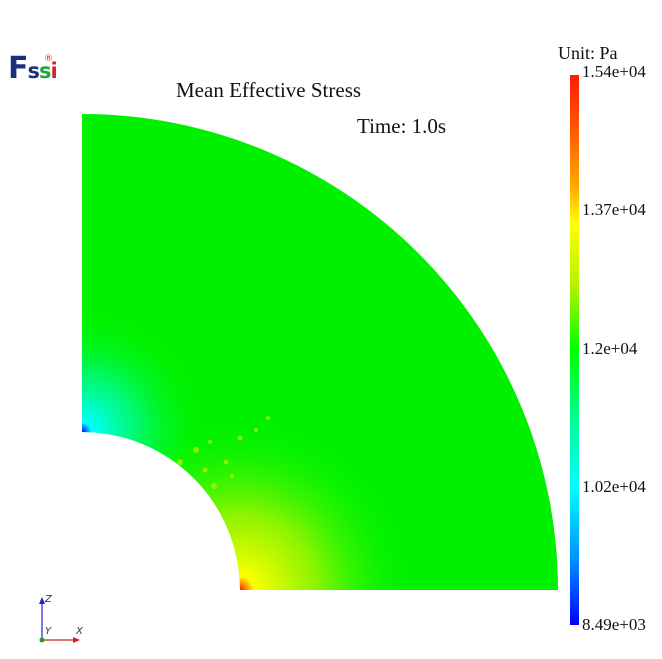  Describe the element at coordinates (614, 71) in the screenshot. I see `colorbar-tick-max: 1.54e+04` at that location.